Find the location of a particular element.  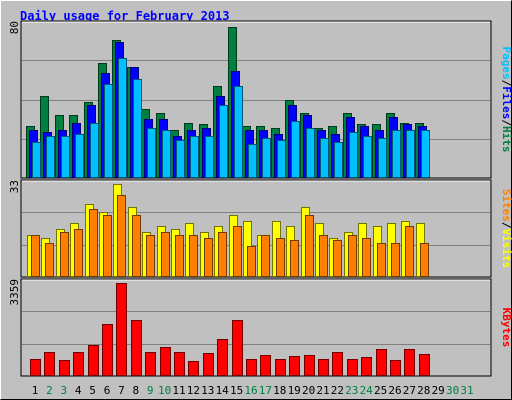

x-tick-label-day-21: 21 is located at coordinates (322, 390).